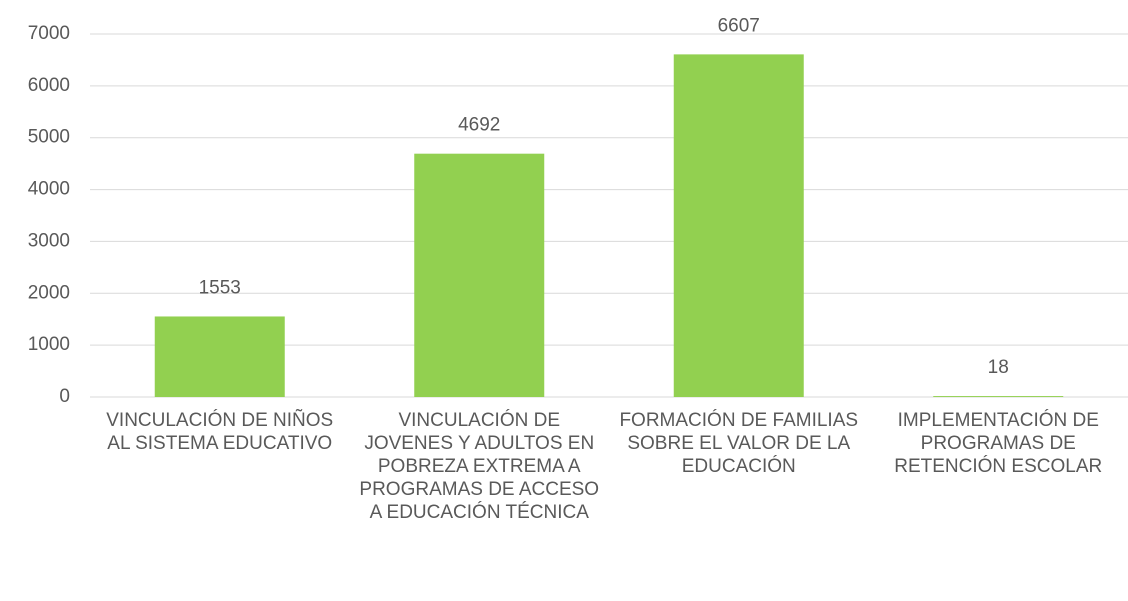 Image resolution: width=1128 pixels, height=601 pixels. Describe the element at coordinates (49, 344) in the screenshot. I see `y-tick-label: 1000` at that location.